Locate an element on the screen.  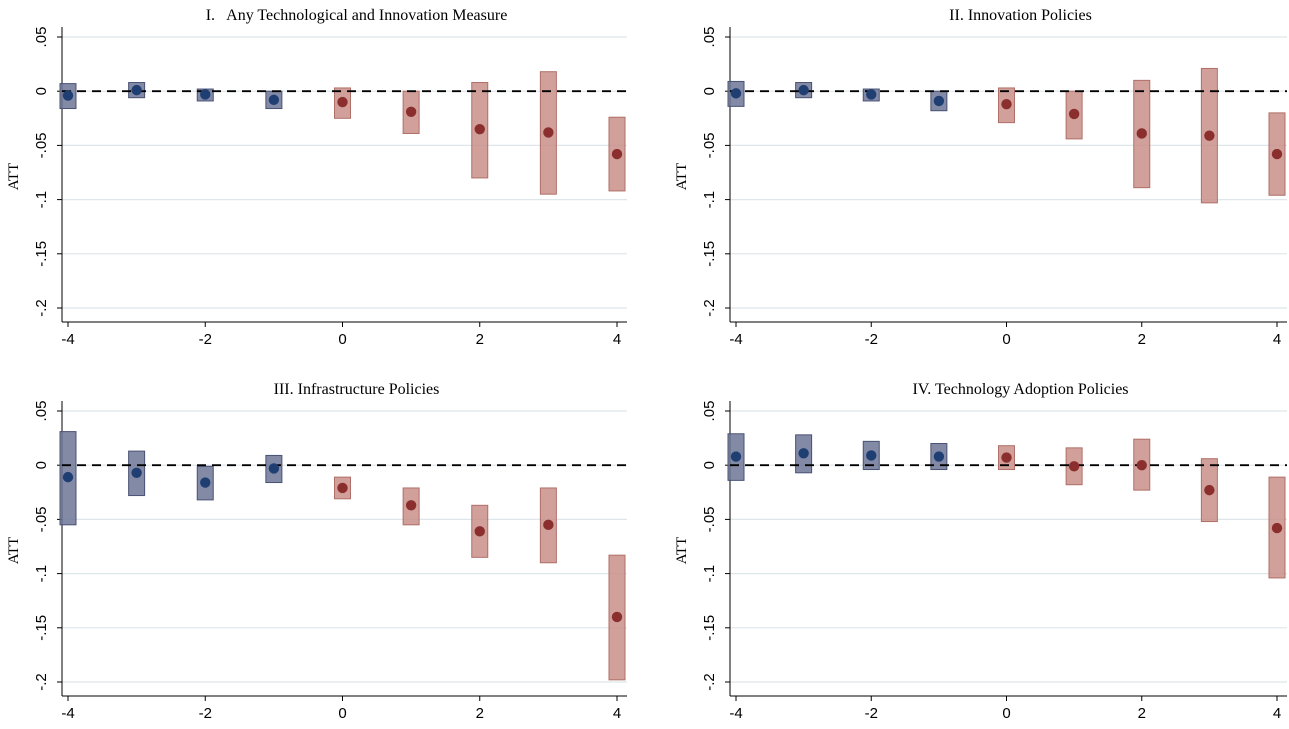
panel-title: III. Infrastructure Policies is located at coordinates (357, 389).